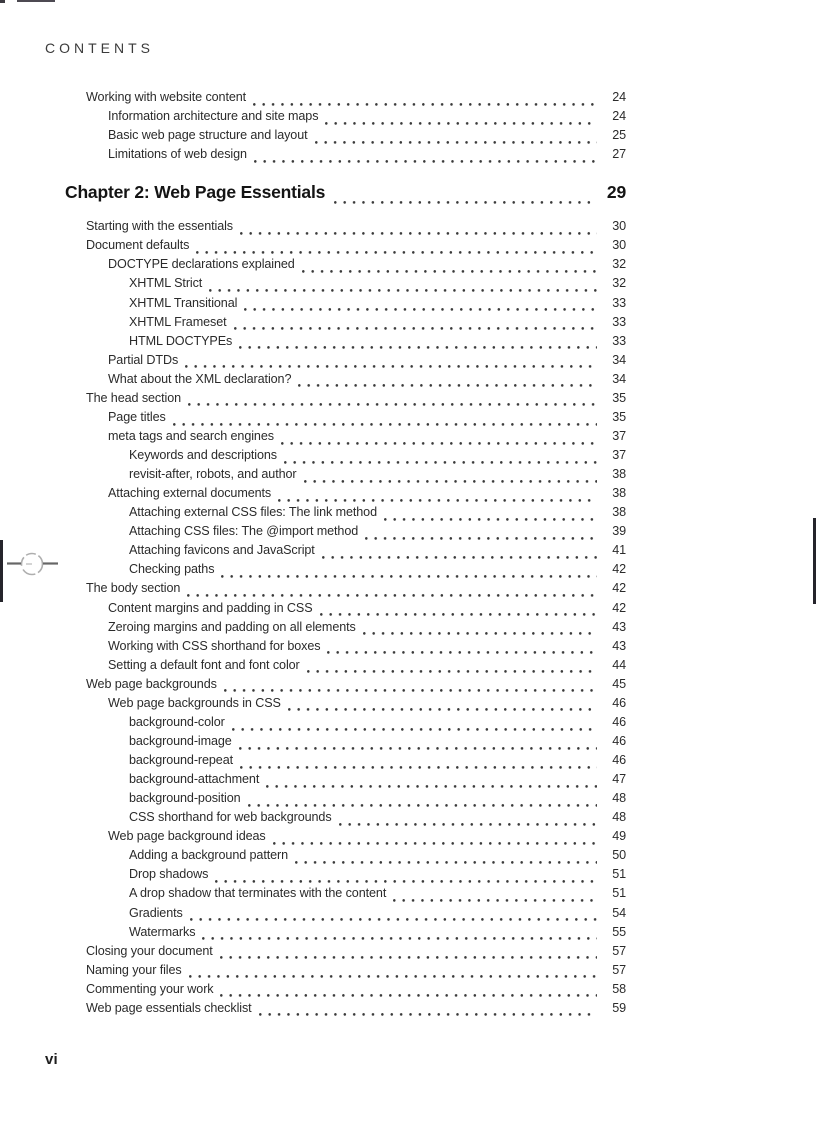 The height and width of the screenshot is (1123, 816). What do you see at coordinates (190, 493) in the screenshot?
I see `toc-entry-label: Attaching external documents` at bounding box center [190, 493].